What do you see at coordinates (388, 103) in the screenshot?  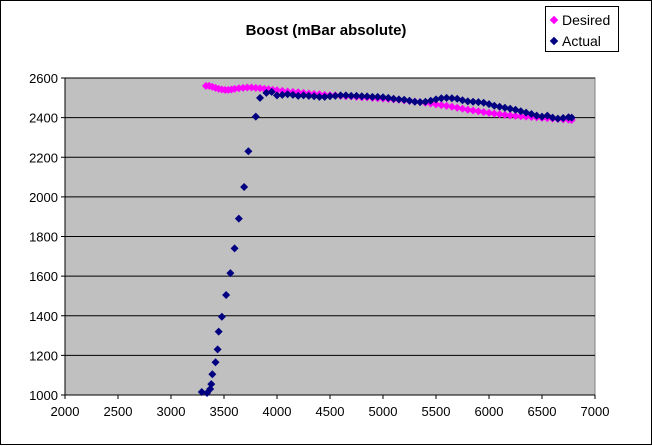 I see `series-desired` at bounding box center [388, 103].